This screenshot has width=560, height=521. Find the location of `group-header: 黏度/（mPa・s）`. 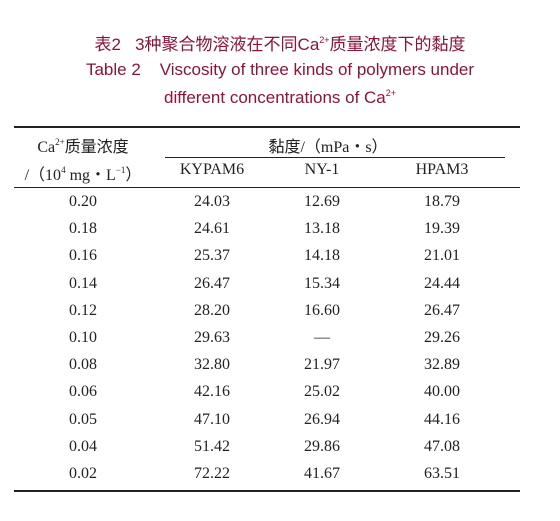

group-header: 黏度/（mPa・s） is located at coordinates (328, 147).